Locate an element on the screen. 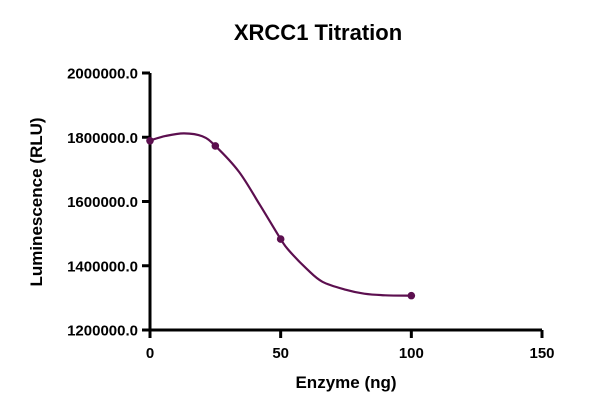 The height and width of the screenshot is (416, 600). y-tick-label: 1800000.0 is located at coordinates (102, 138).